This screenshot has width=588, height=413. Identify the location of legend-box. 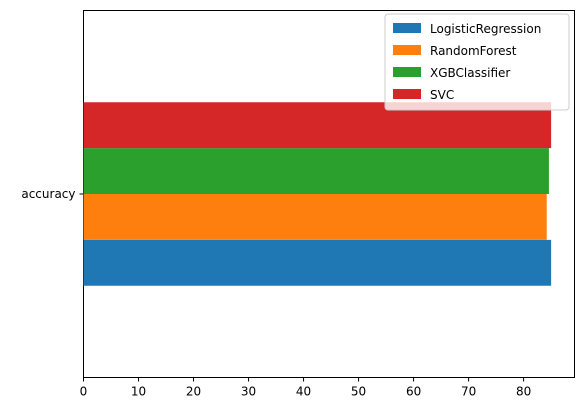
(477, 62).